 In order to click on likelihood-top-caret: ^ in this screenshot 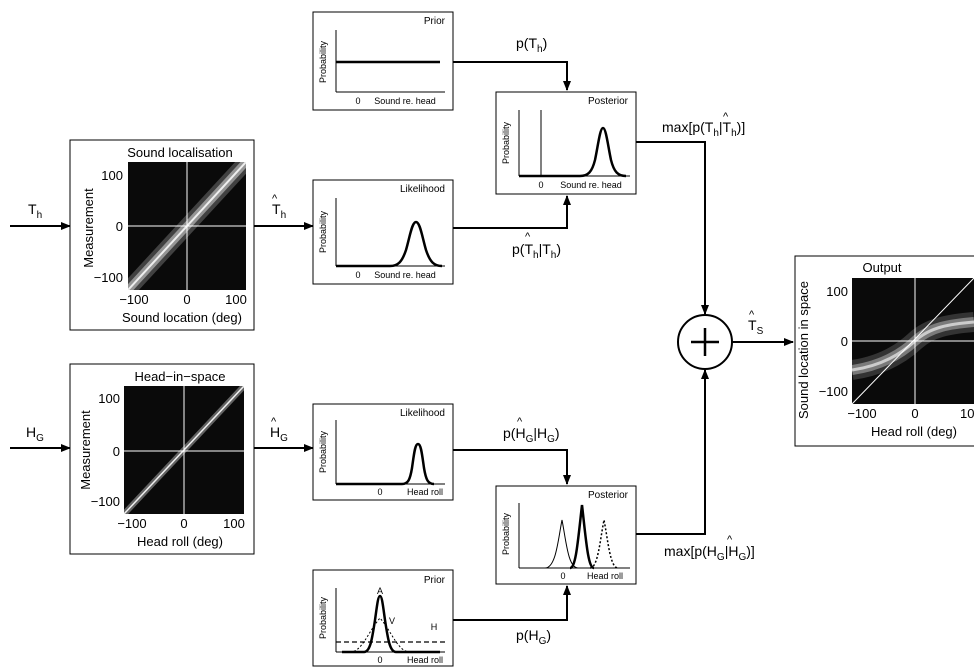, I will do `click(528, 237)`.